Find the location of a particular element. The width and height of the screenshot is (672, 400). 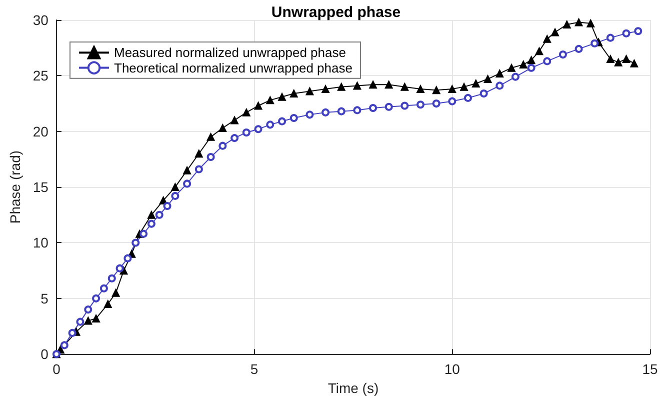

x-tick-label: 10 is located at coordinates (452, 369).